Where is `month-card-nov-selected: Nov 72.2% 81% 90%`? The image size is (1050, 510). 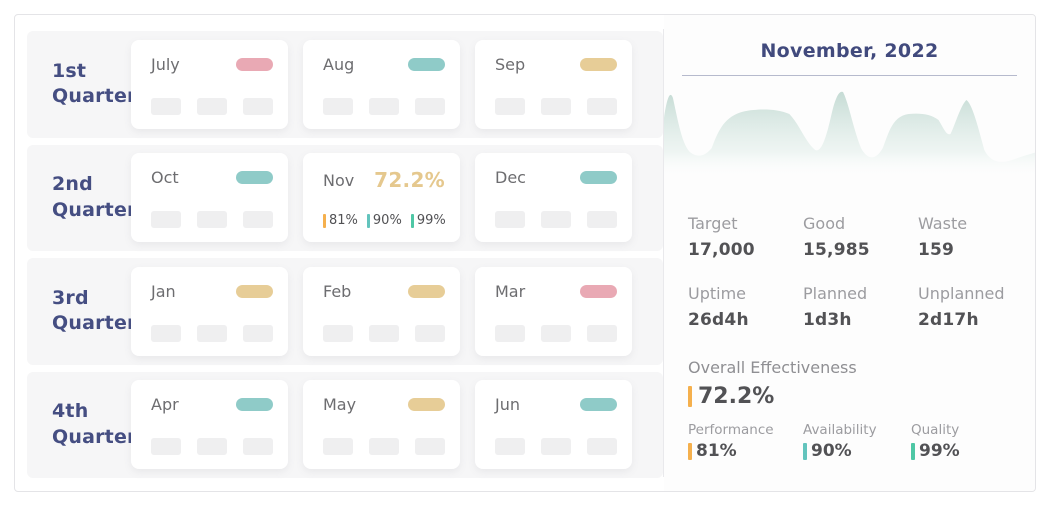 month-card-nov-selected: Nov 72.2% 81% 90% is located at coordinates (381, 198).